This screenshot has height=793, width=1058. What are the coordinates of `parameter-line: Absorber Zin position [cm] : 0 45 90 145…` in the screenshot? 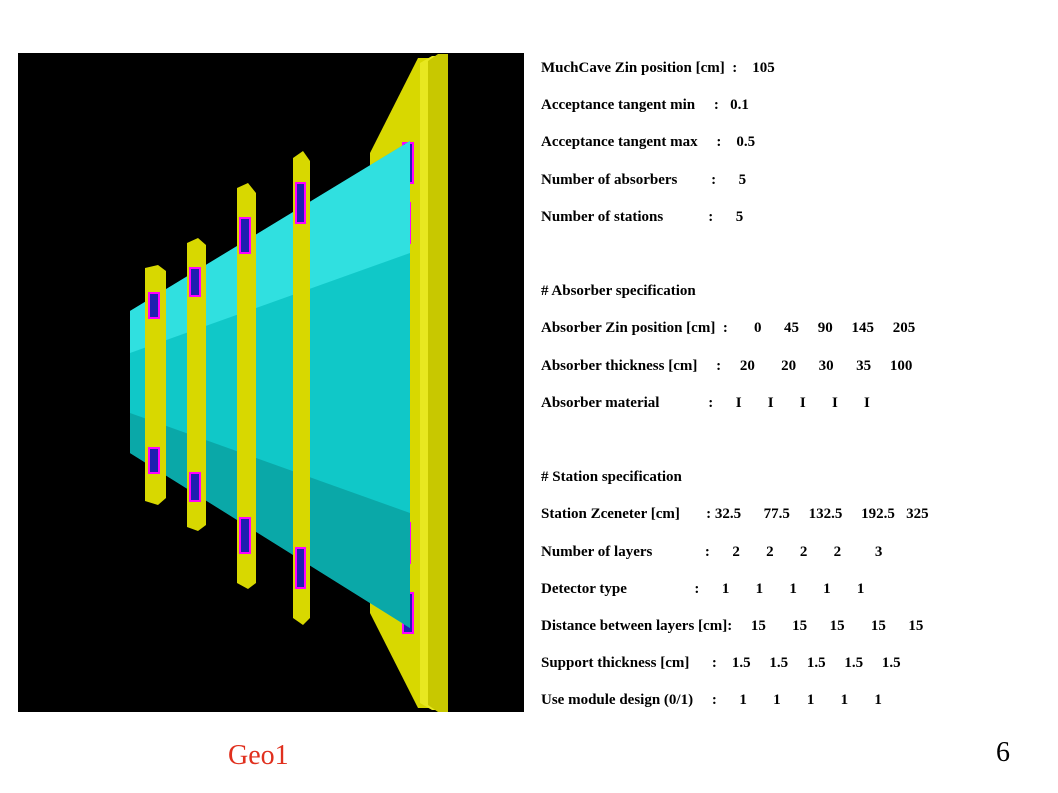 It's located at (728, 328).